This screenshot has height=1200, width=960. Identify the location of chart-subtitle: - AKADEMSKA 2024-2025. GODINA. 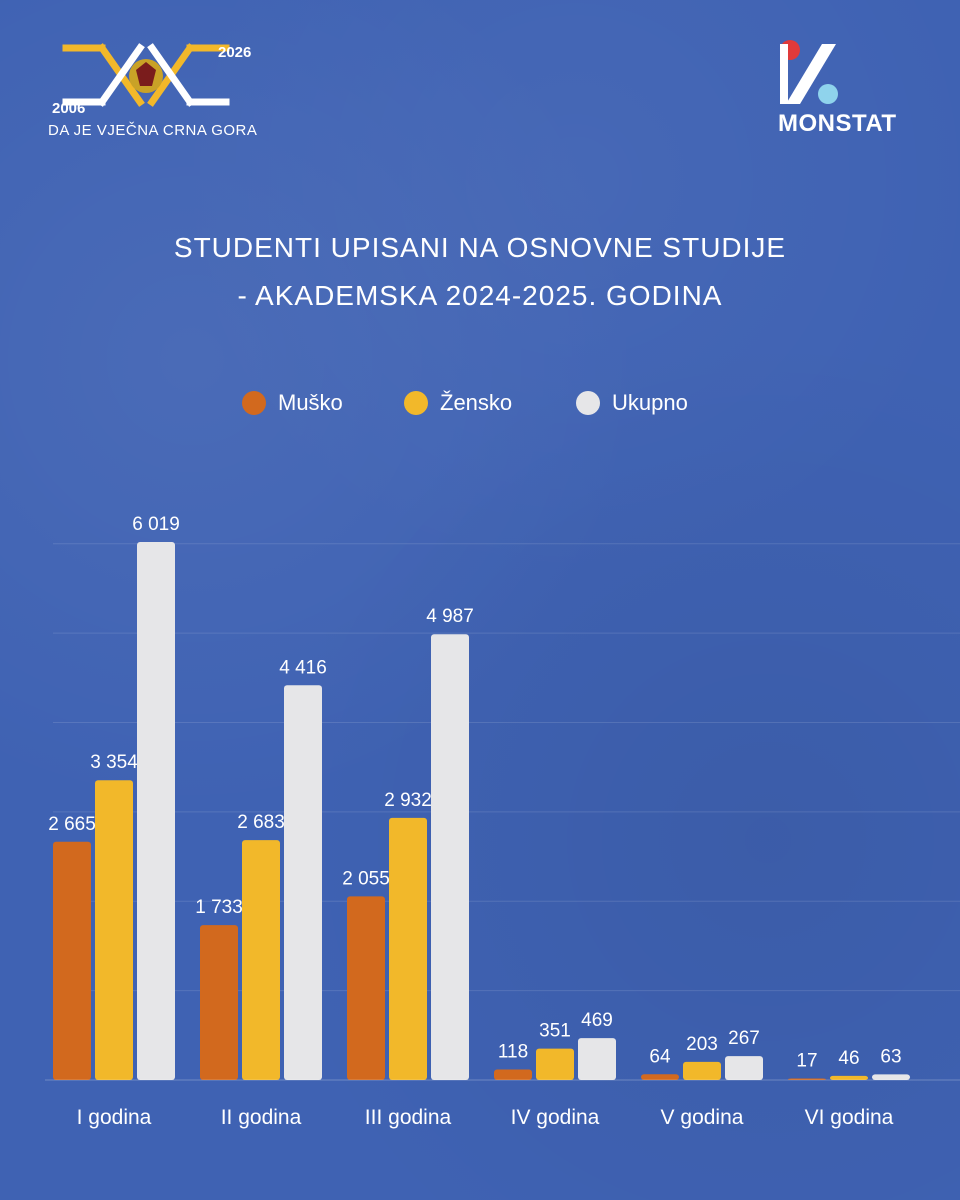
(480, 295).